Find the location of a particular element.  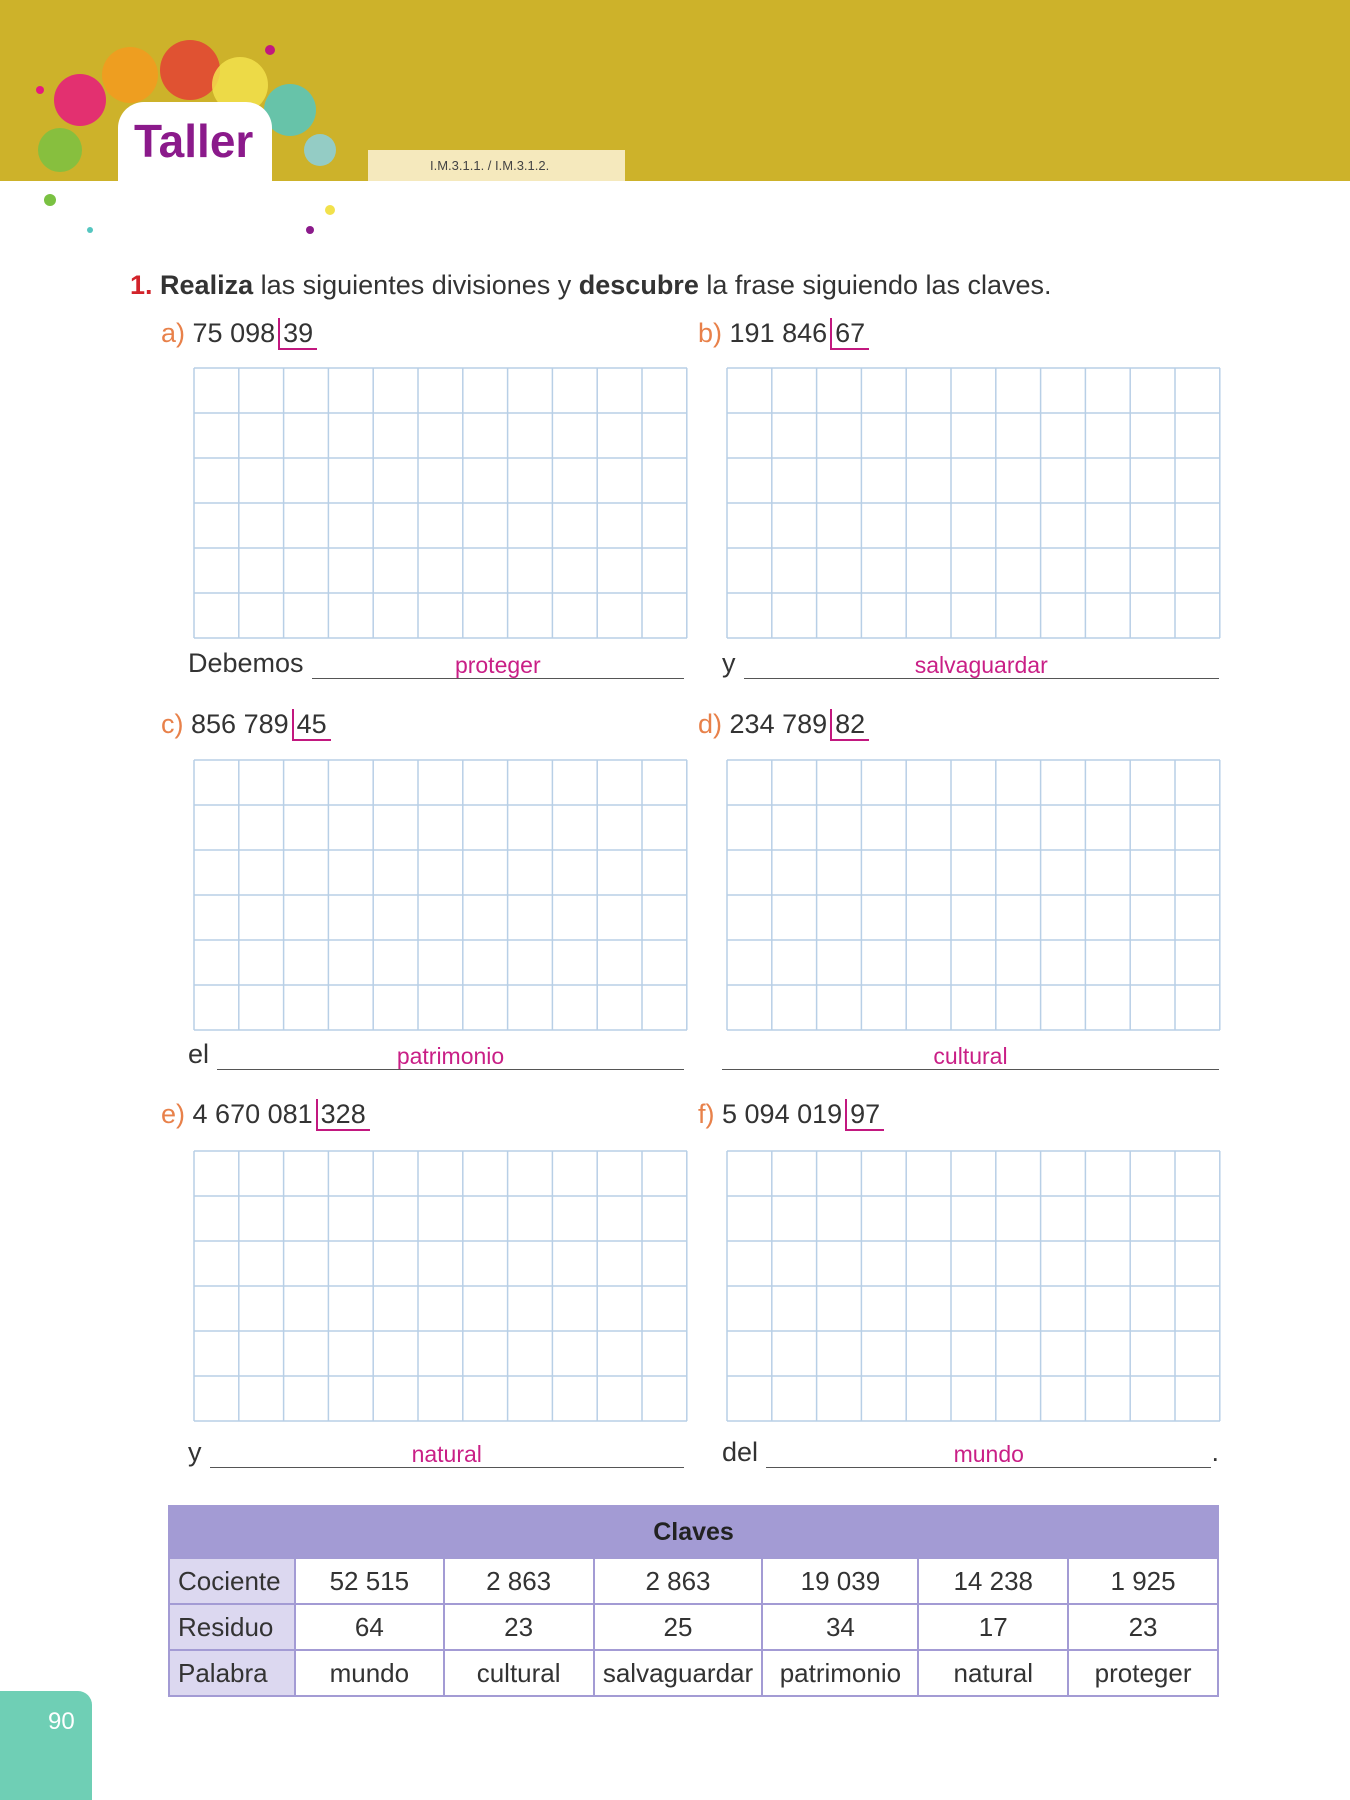

divisor: 45 is located at coordinates (311, 725).